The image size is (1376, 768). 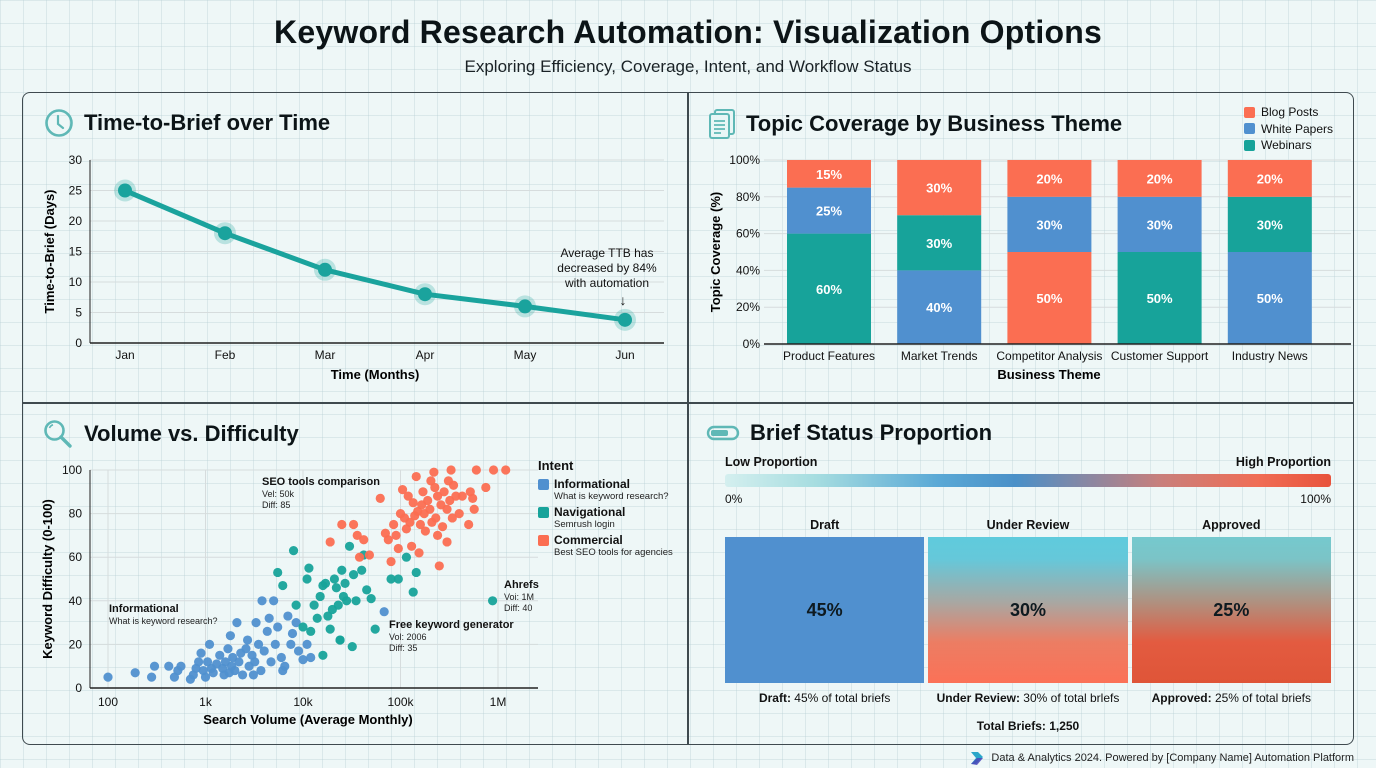 I want to click on status-name: Under Review, so click(x=1028, y=525).